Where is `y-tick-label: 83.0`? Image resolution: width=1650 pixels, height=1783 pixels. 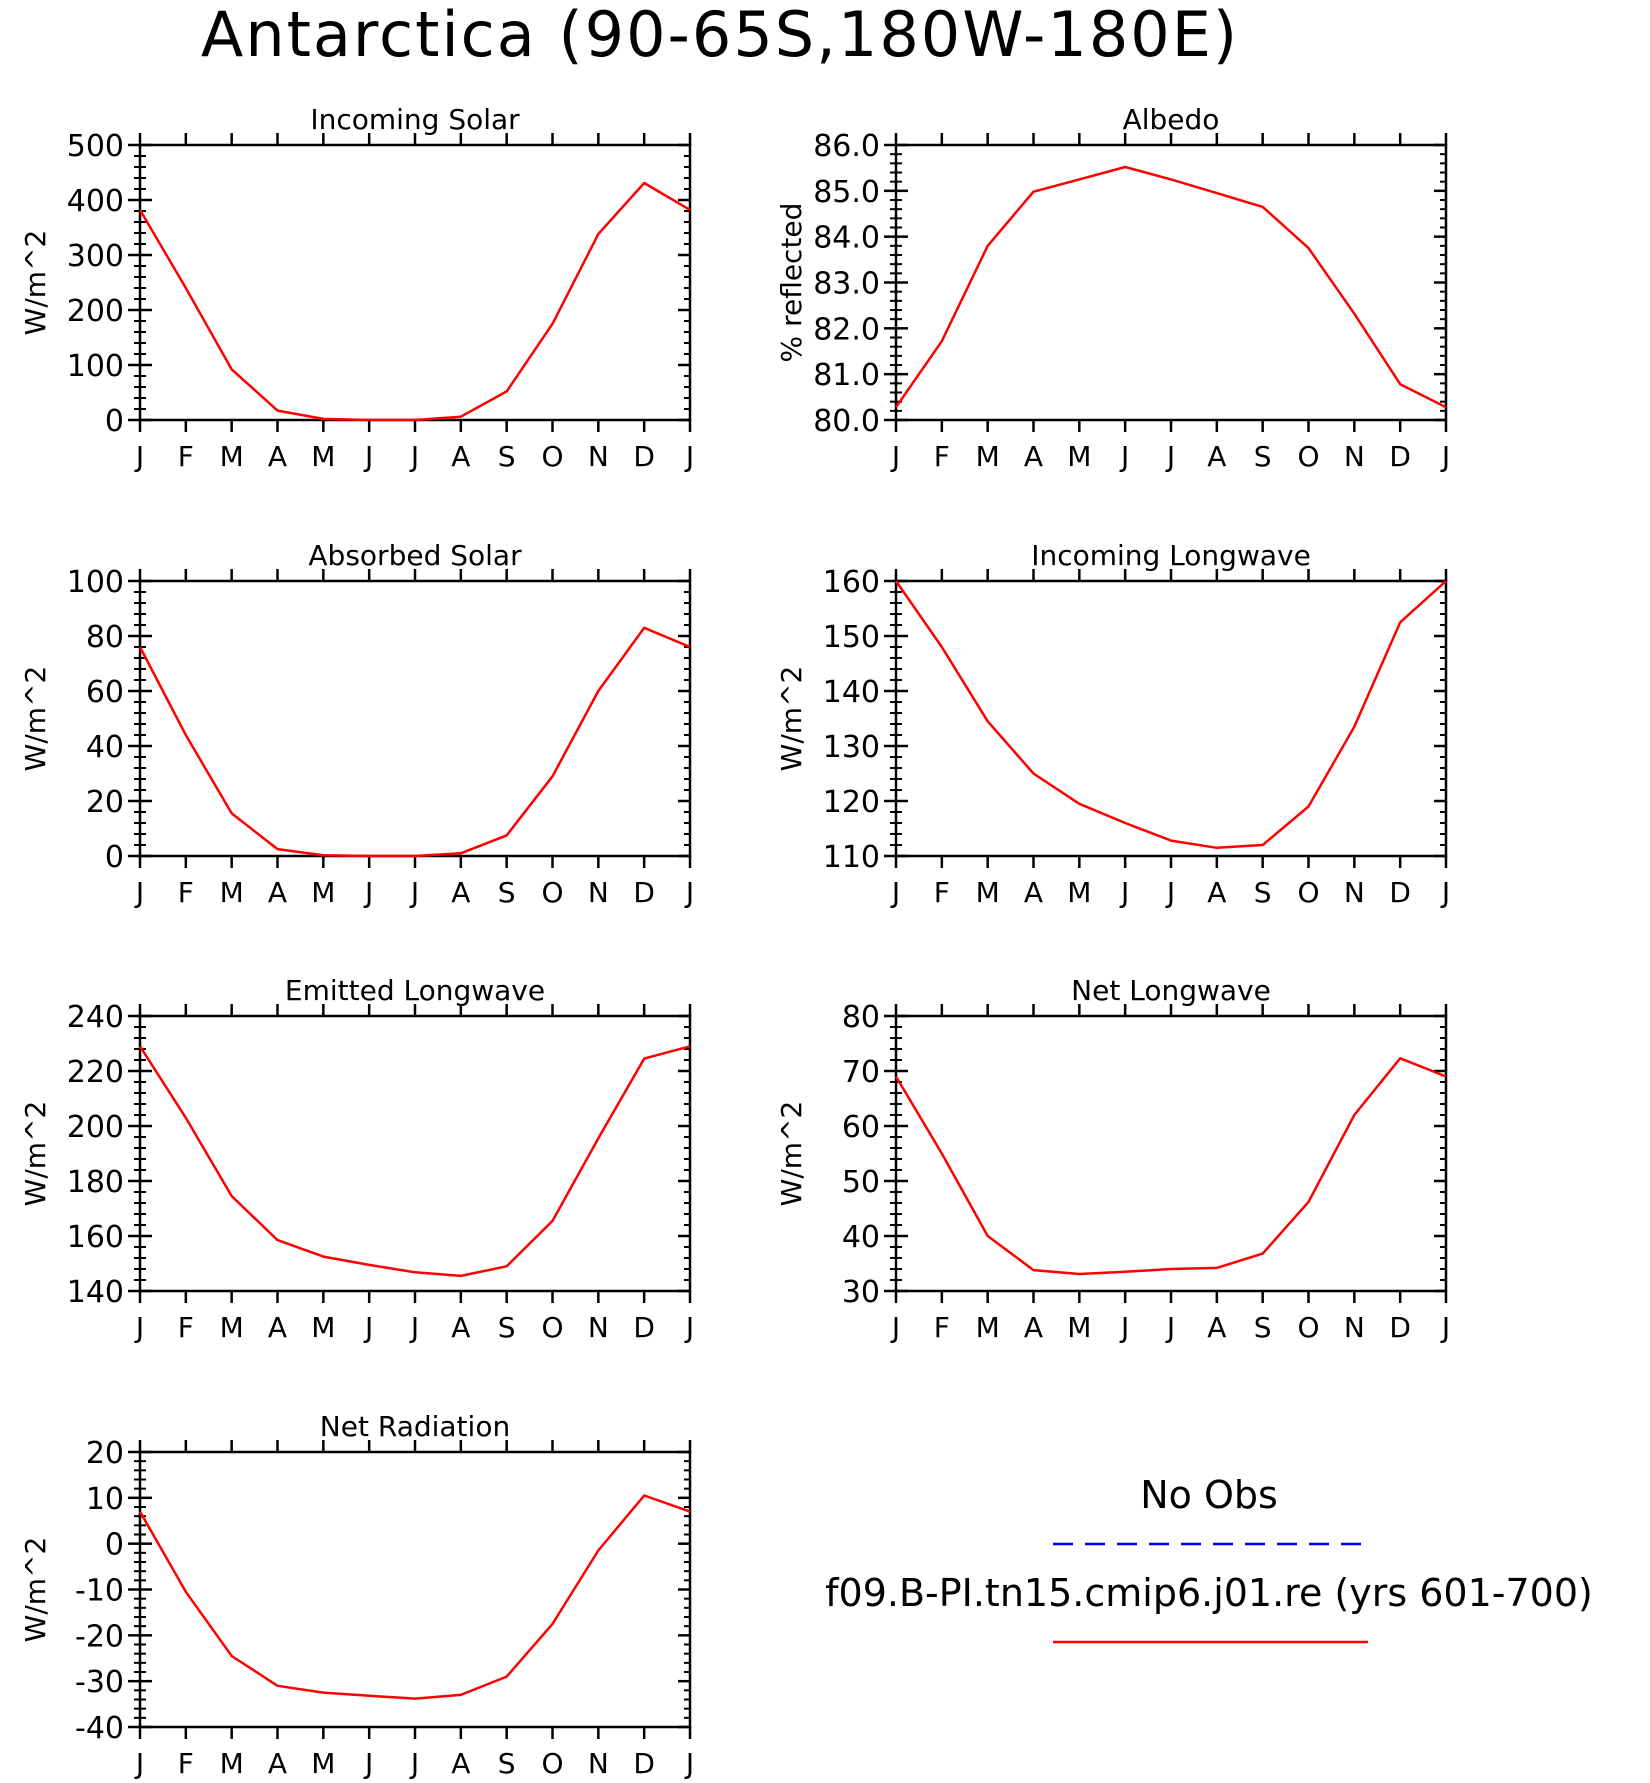
y-tick-label: 83.0 is located at coordinates (846, 284).